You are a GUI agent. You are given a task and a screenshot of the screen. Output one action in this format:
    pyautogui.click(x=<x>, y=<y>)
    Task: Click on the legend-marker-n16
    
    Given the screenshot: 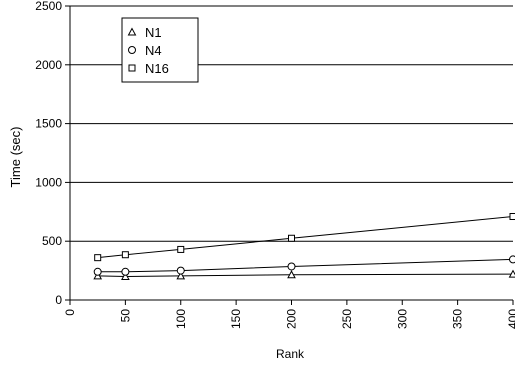 What is the action you would take?
    pyautogui.click(x=132, y=68)
    